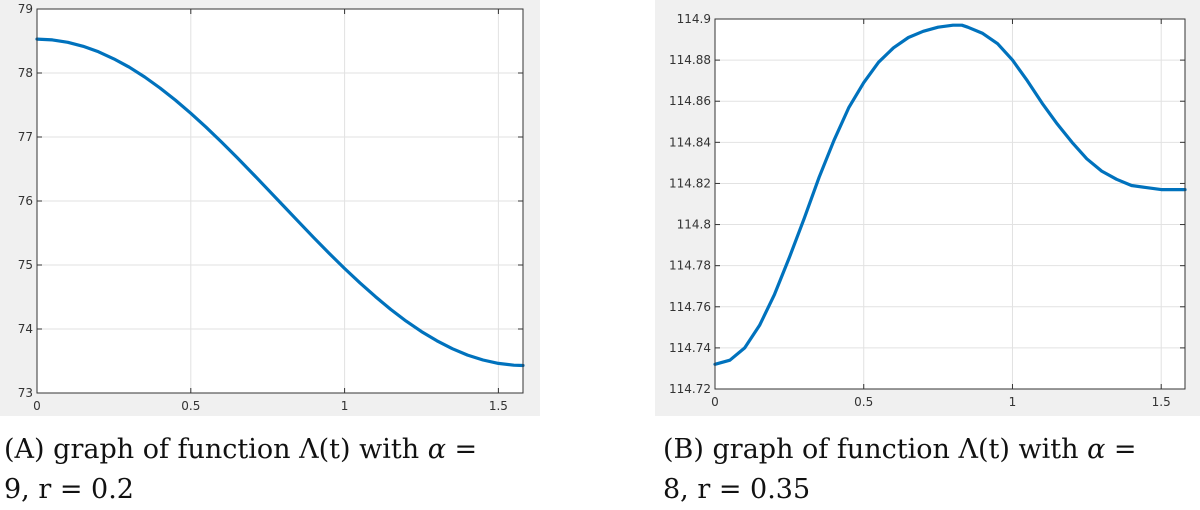  I want to click on chart-b-ytick-label: 114.9, so click(694, 19).